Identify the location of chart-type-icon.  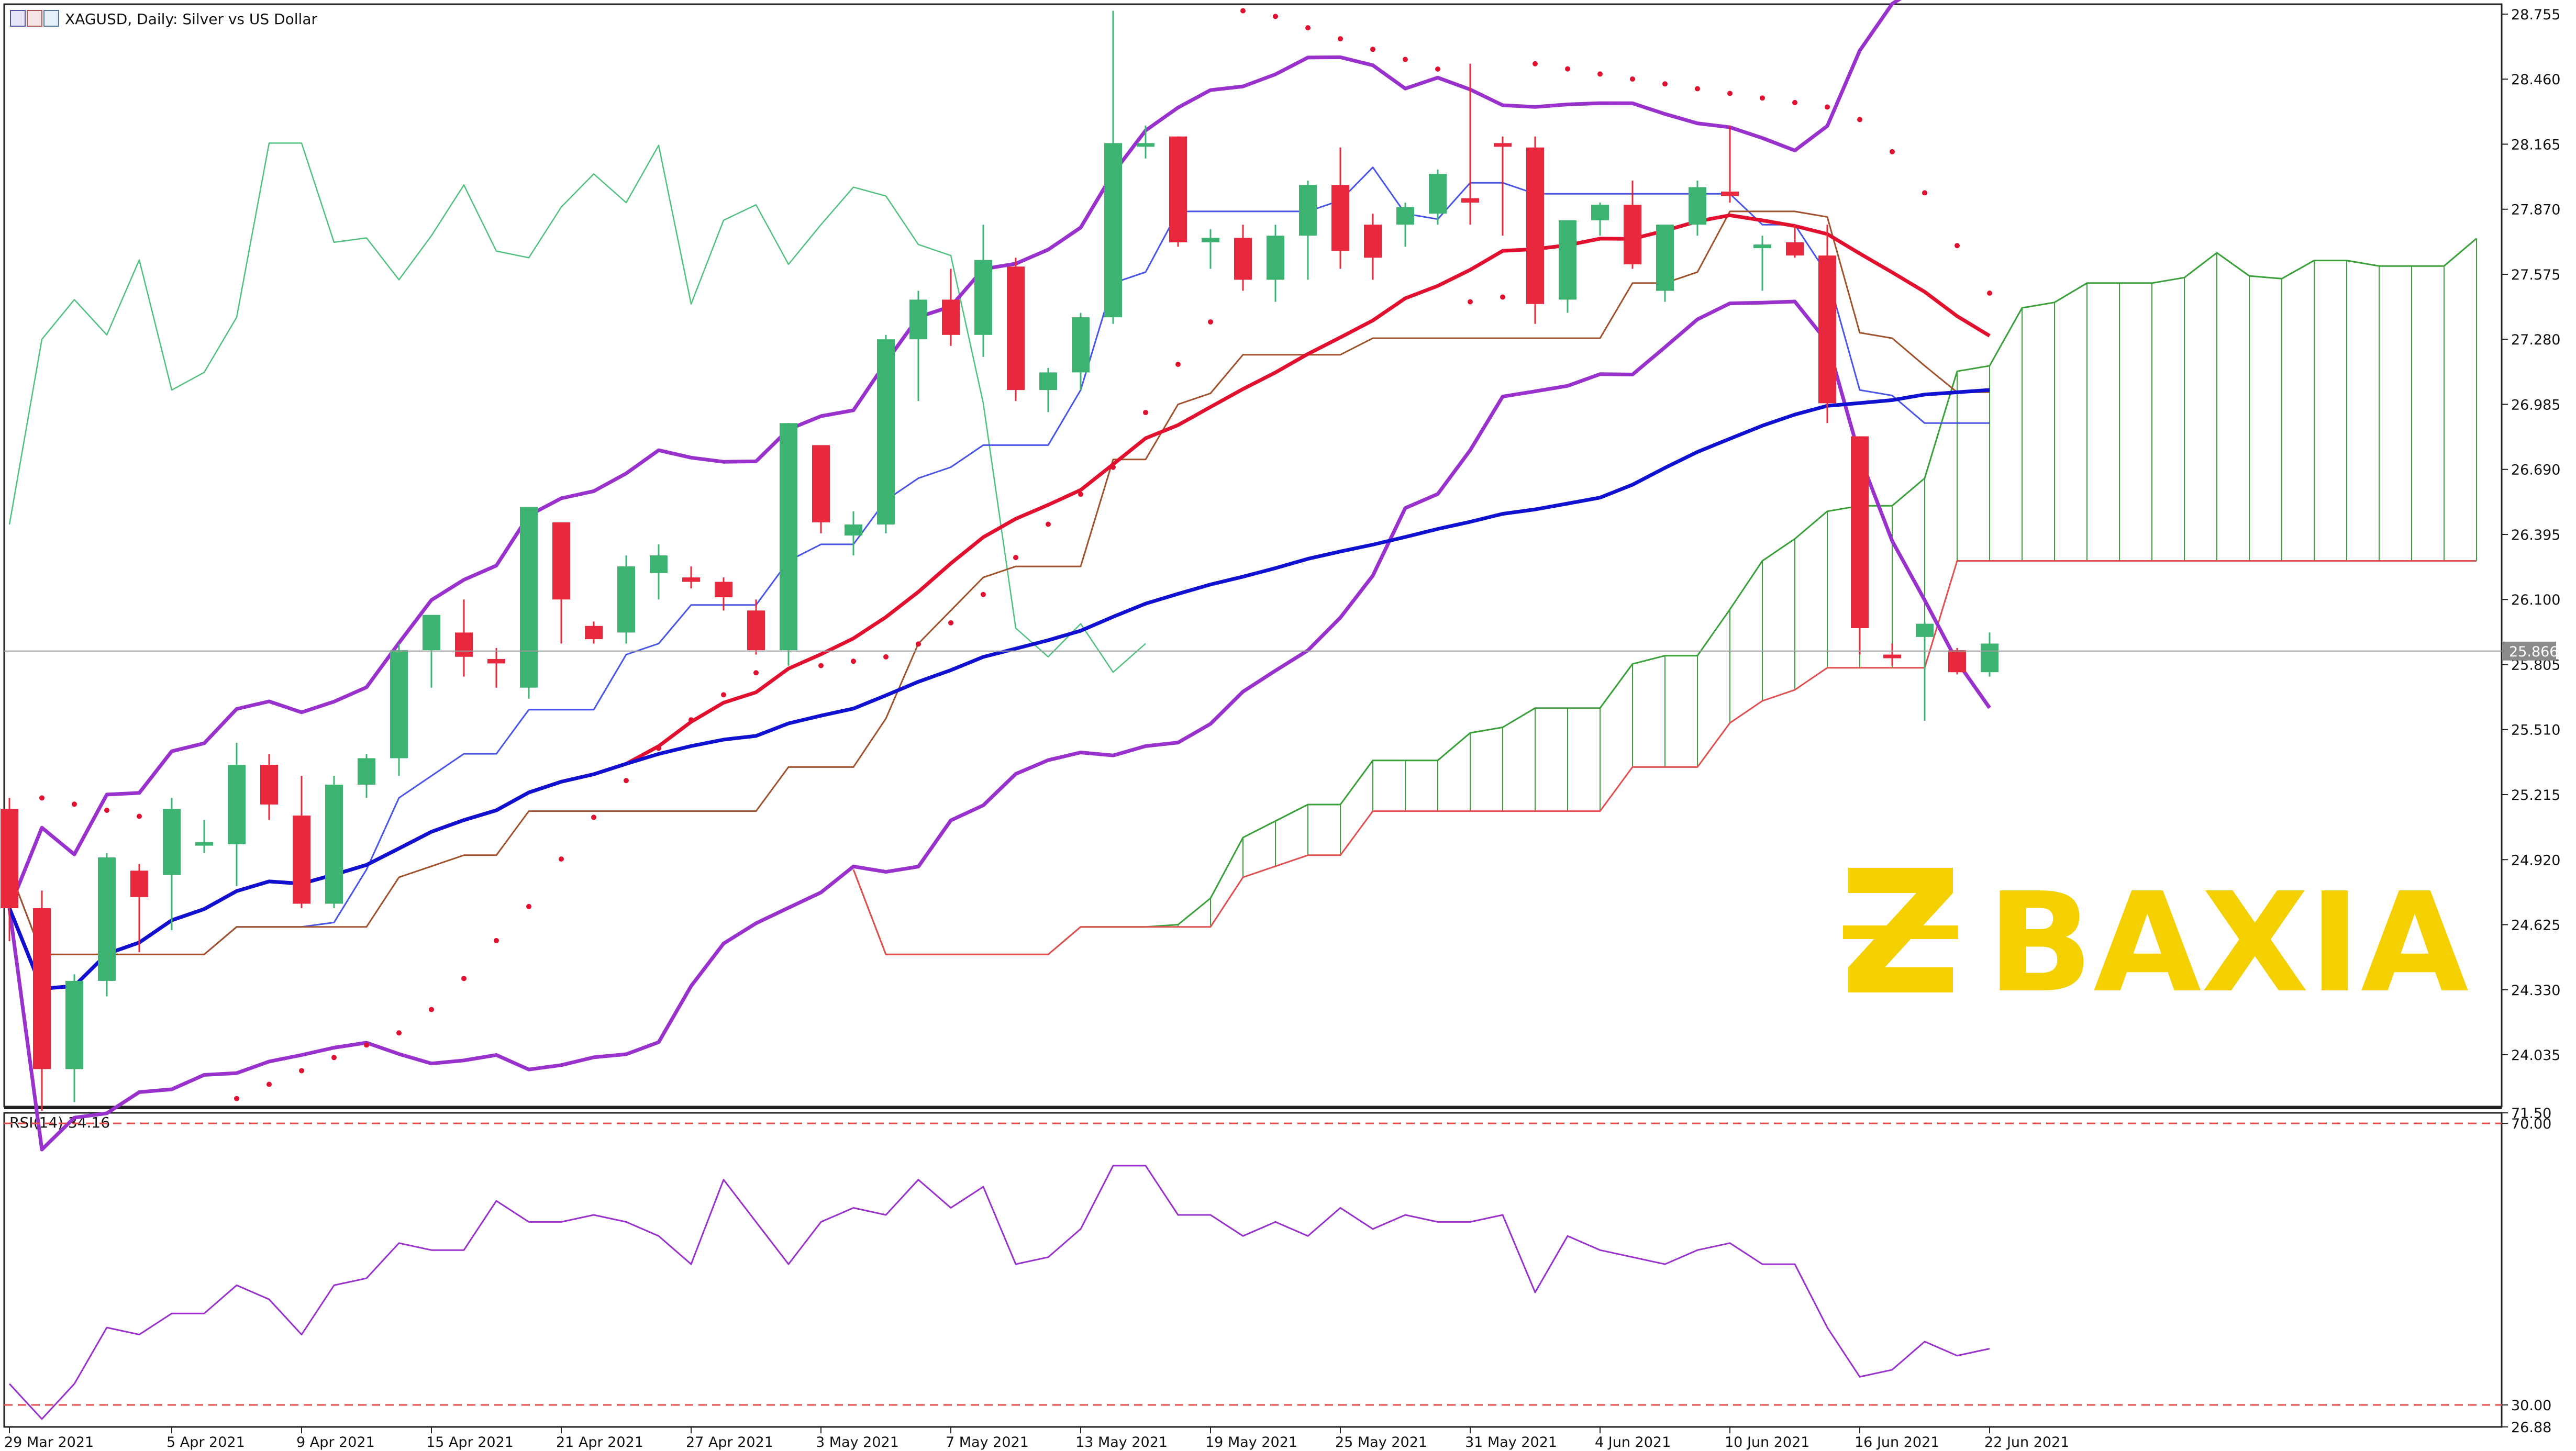
(18, 19).